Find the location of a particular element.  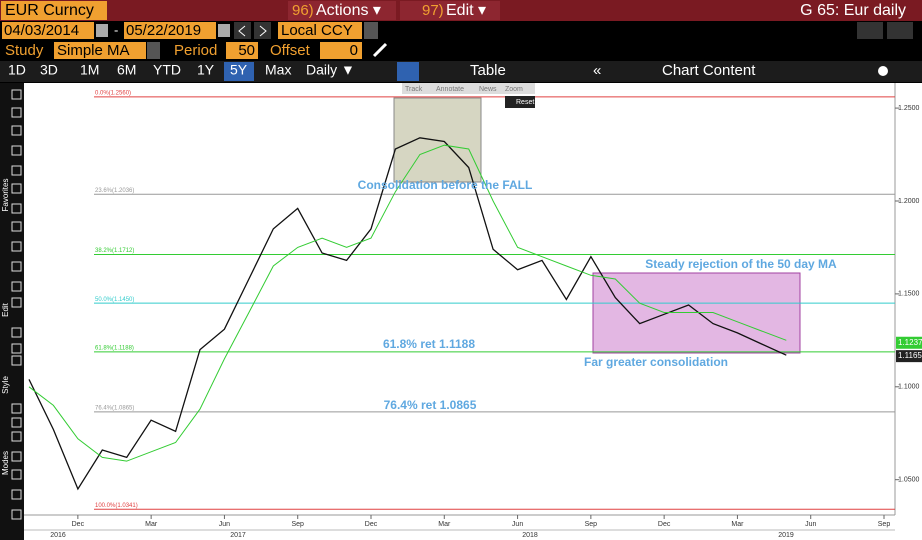

annotation: Far greater consolidation is located at coordinates (656, 362).